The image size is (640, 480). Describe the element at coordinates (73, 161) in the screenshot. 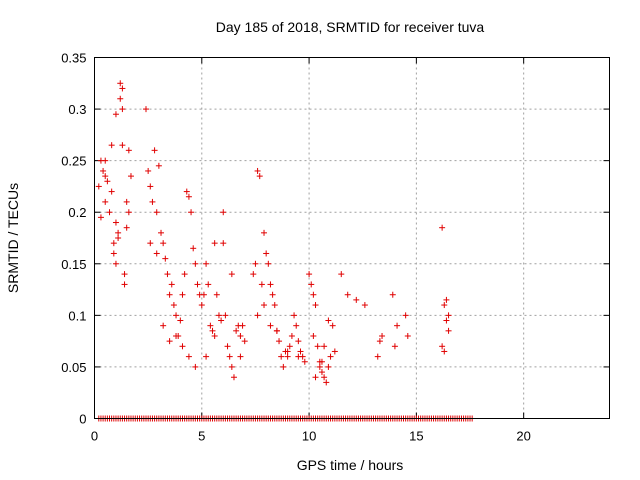

I see `y-tick-label: 0.25` at that location.